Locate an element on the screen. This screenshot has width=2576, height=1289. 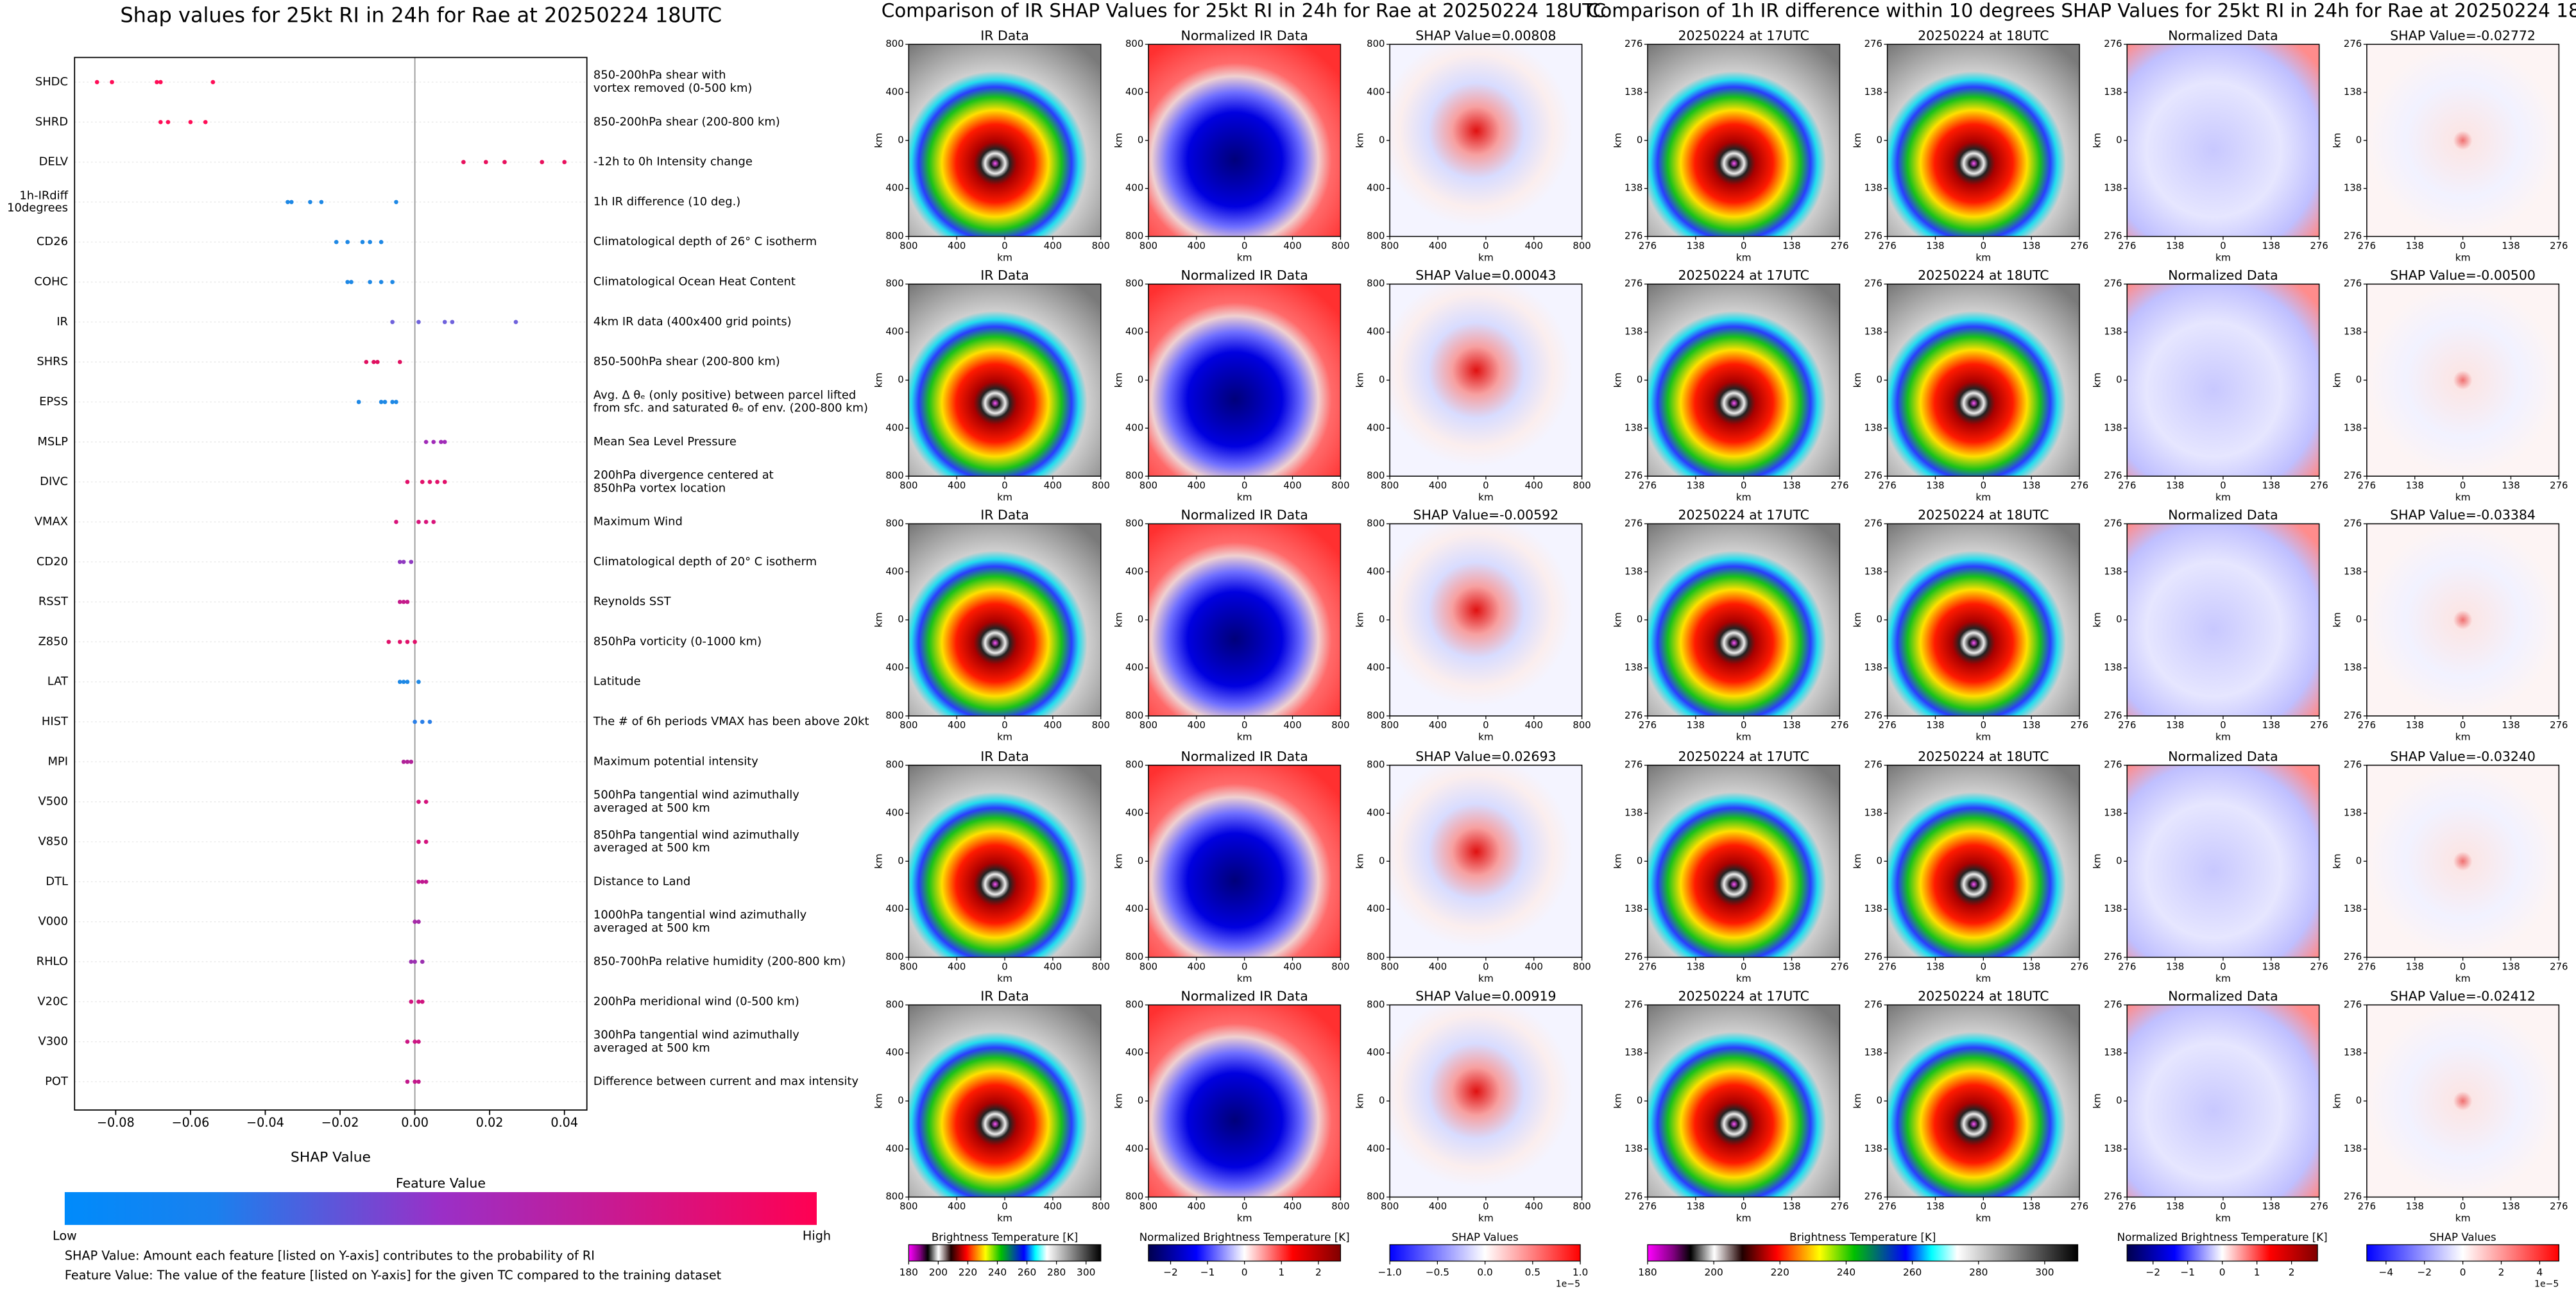
panel-title: 20250224 at 18UTC is located at coordinates (1983, 275).